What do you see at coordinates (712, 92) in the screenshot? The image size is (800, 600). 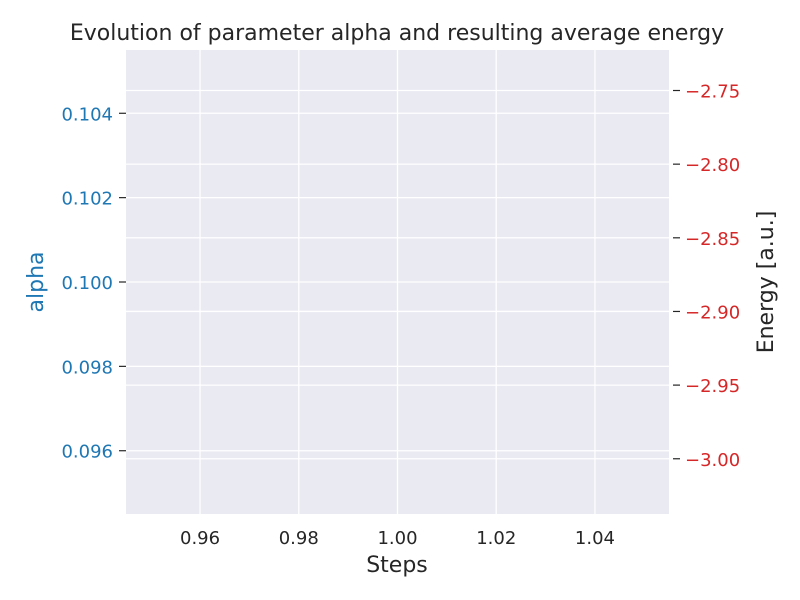 I see `y-right-tick-label: −2.75` at bounding box center [712, 92].